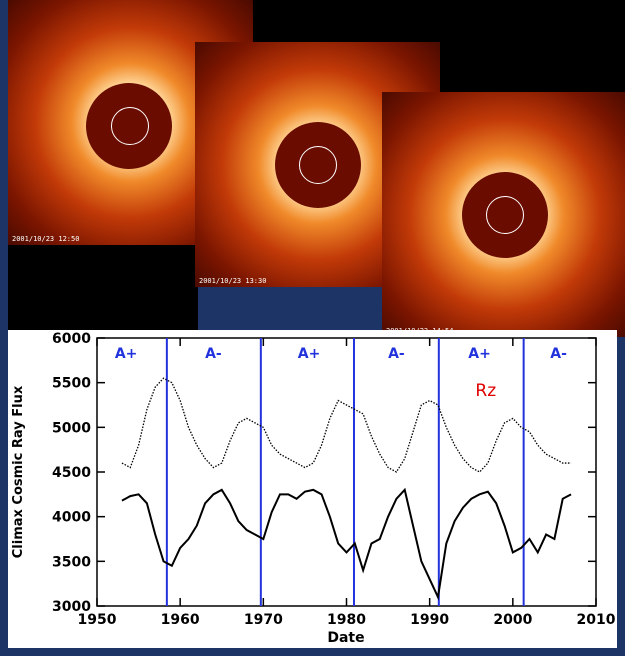 This screenshot has width=625, height=656. I want to click on y-tick-label: 4500, so click(71, 473).